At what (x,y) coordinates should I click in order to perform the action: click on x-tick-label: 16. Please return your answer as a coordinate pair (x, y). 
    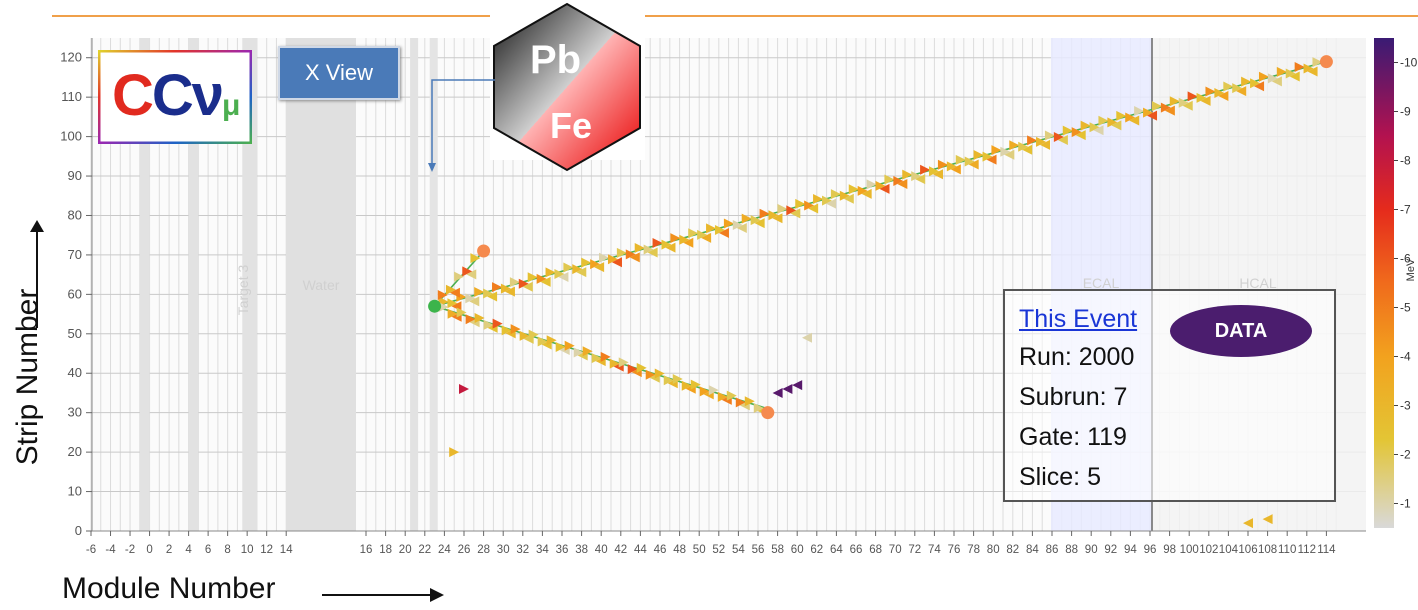
    Looking at the image, I should click on (366, 550).